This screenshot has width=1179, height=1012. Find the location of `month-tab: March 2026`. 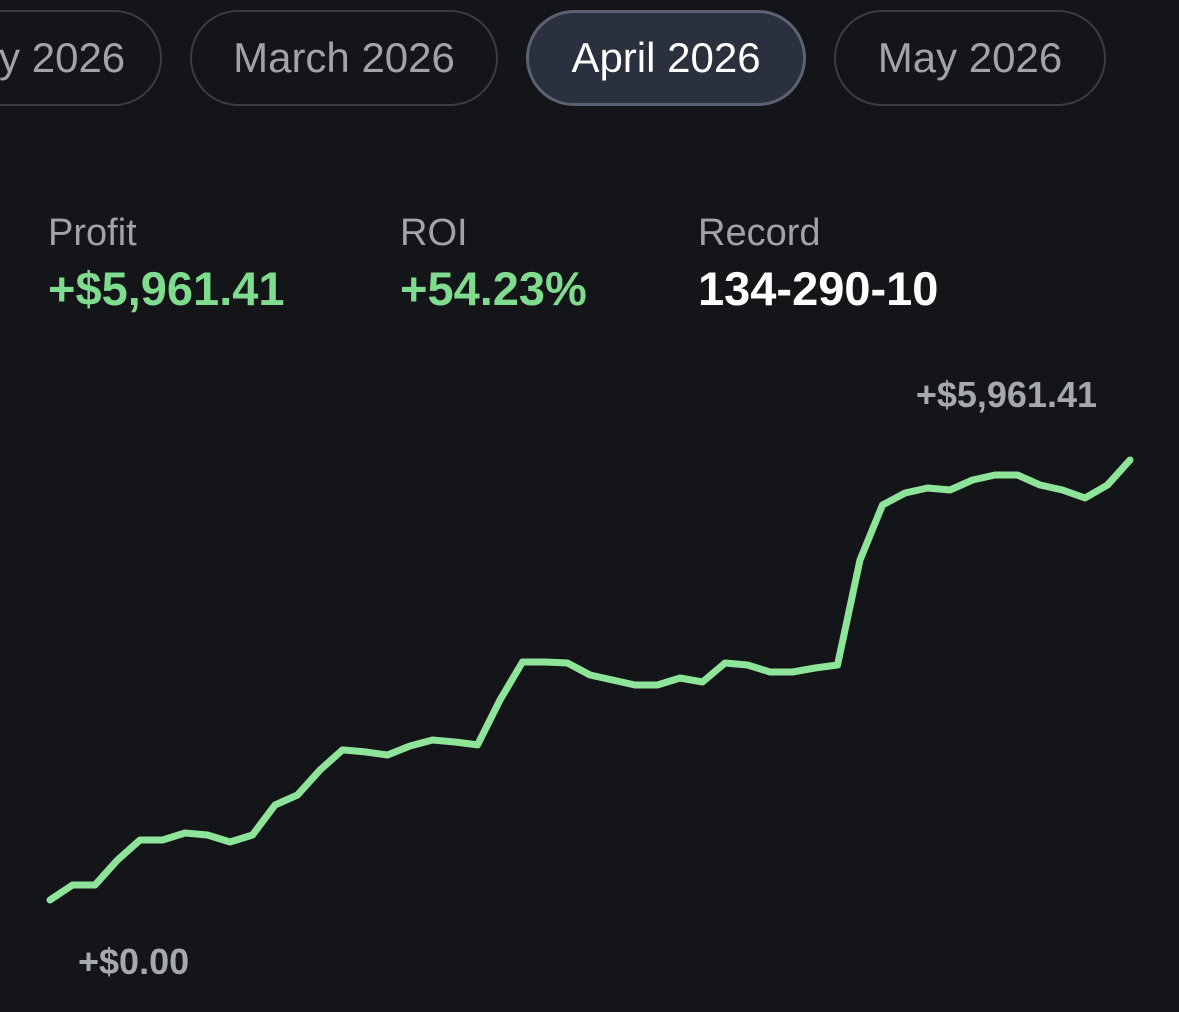

month-tab: March 2026 is located at coordinates (344, 58).